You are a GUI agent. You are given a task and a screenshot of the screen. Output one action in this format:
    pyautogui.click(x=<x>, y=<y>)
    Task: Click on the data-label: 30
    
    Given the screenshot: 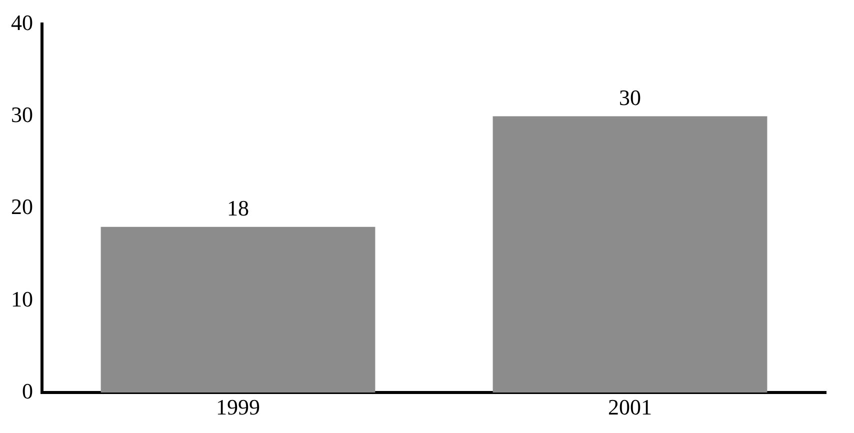 What is the action you would take?
    pyautogui.click(x=630, y=97)
    